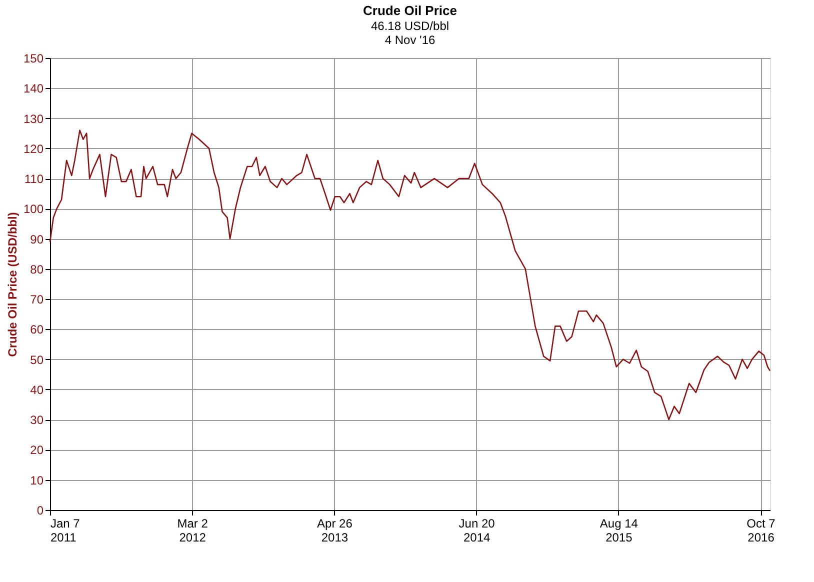 This screenshot has height=582, width=814. Describe the element at coordinates (40, 511) in the screenshot. I see `y-tick-label: 0` at that location.